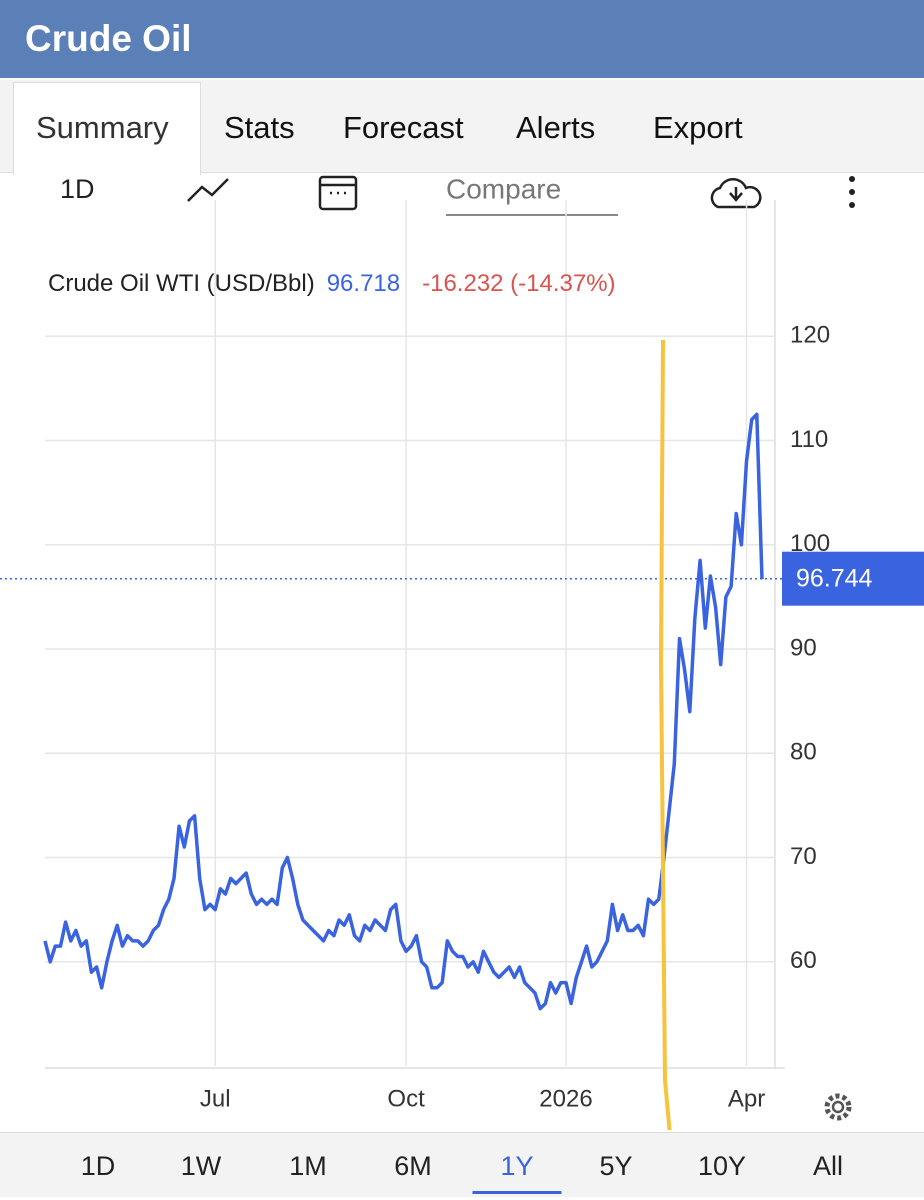 Image resolution: width=924 pixels, height=1200 pixels. Describe the element at coordinates (565, 1098) in the screenshot. I see `x-tick-label: 2026` at that location.